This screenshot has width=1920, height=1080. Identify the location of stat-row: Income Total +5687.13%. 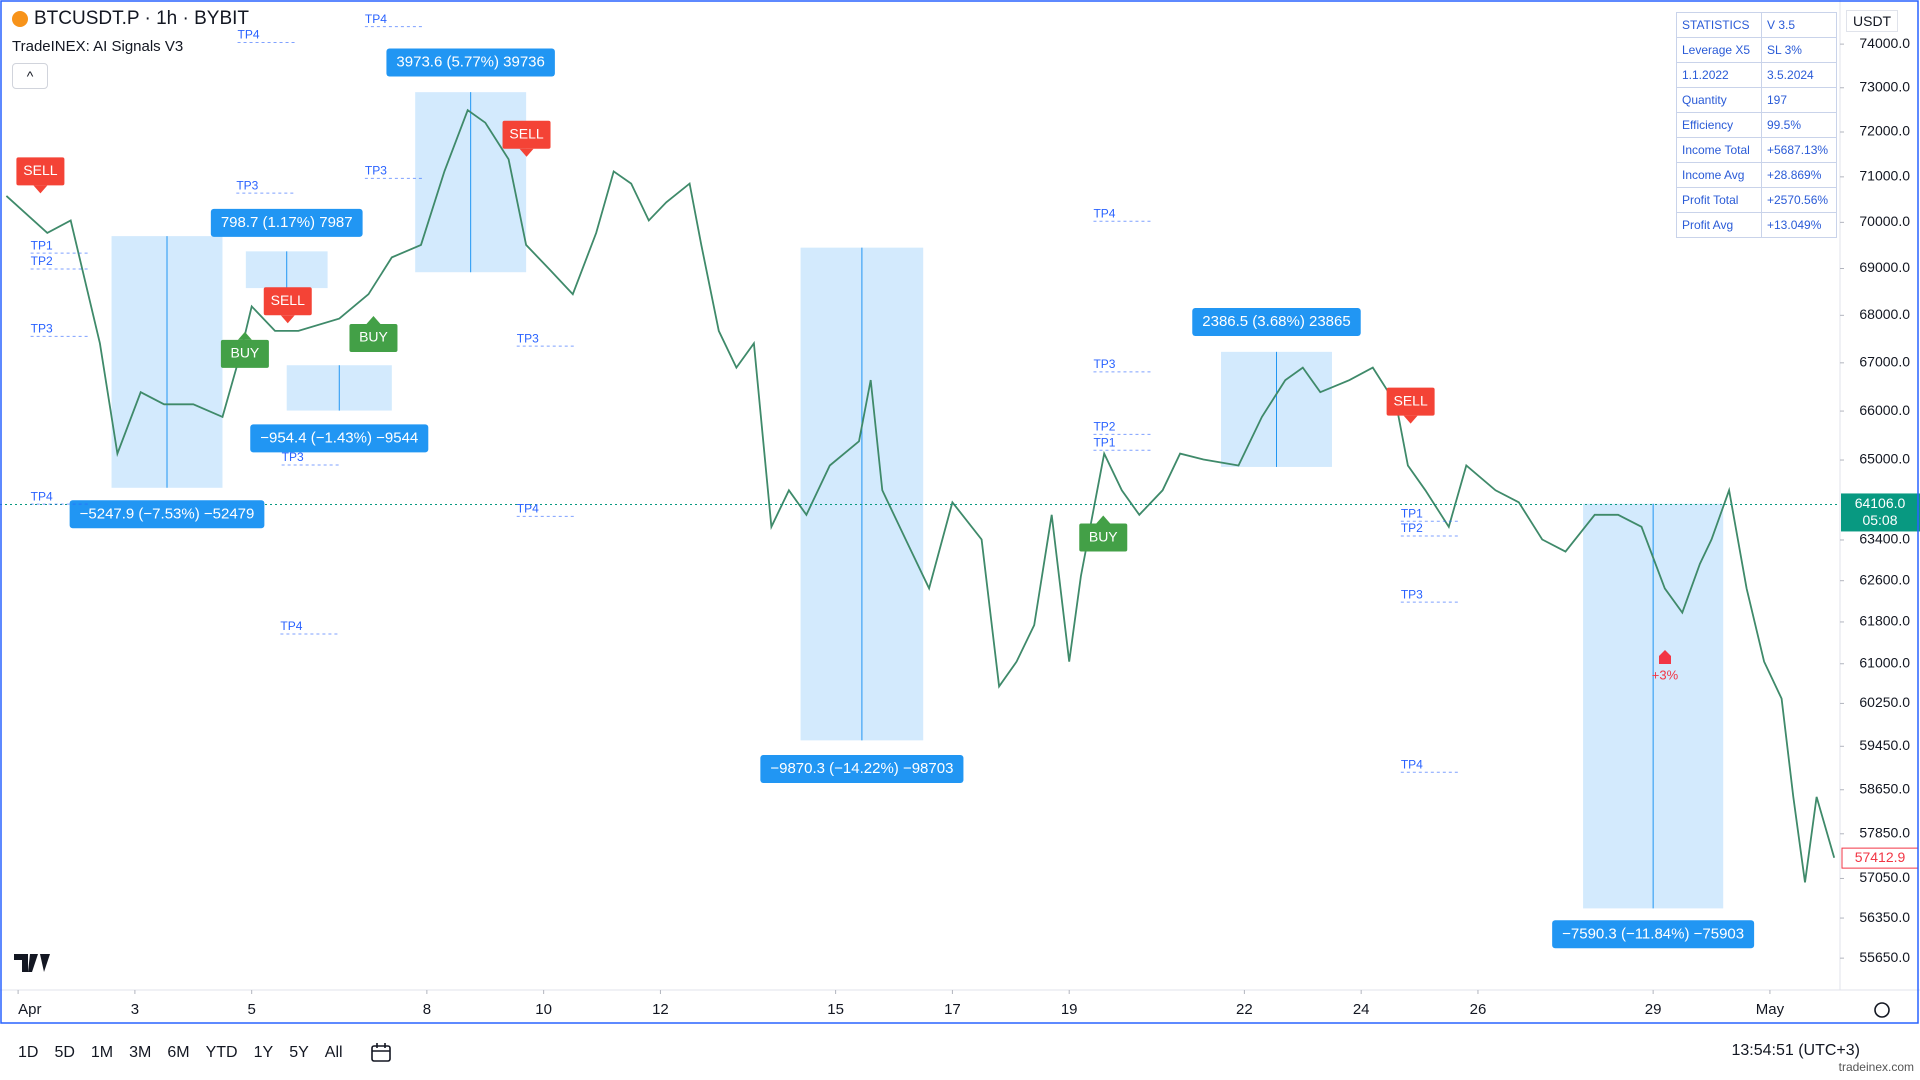
(1756, 150).